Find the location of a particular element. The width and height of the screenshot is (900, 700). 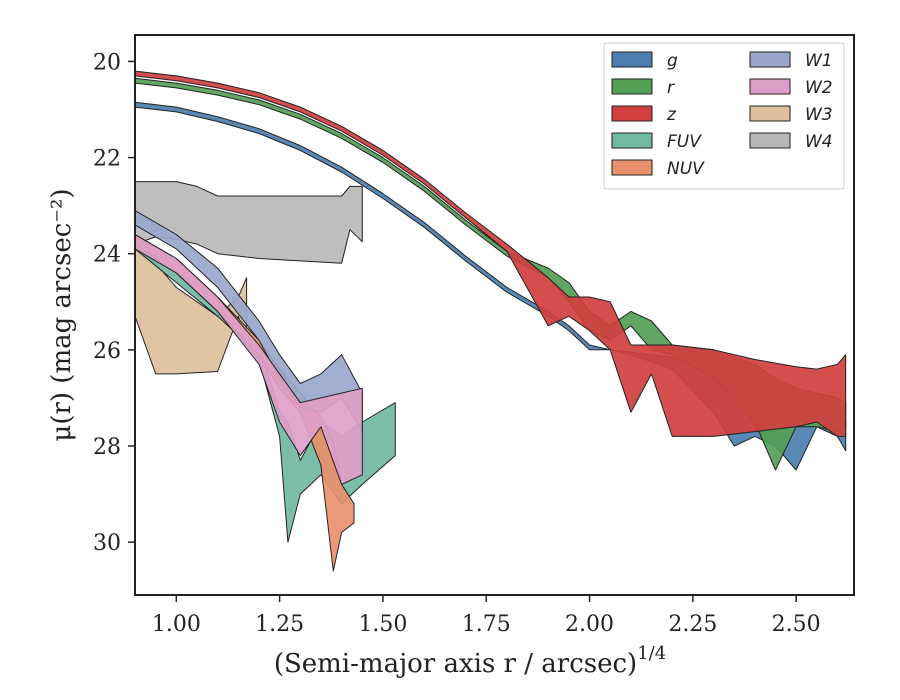

legend-swatch-nuv is located at coordinates (632, 167).